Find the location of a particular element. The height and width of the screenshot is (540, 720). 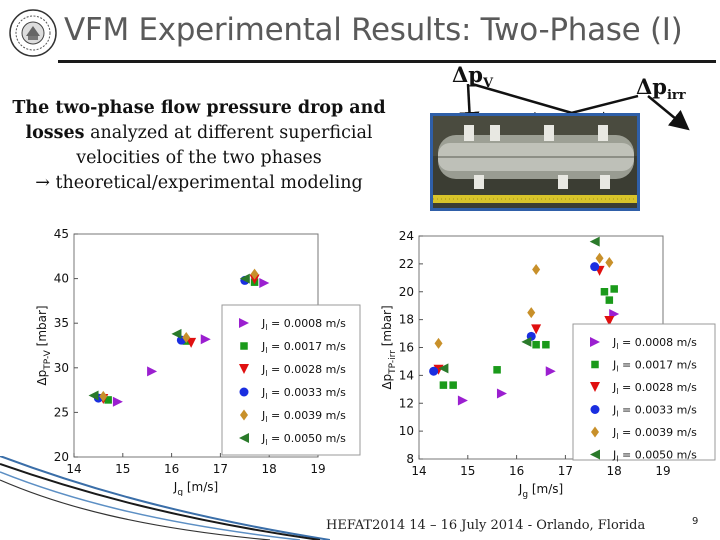

label-dpv-sub: V is located at coordinates (488, 84).